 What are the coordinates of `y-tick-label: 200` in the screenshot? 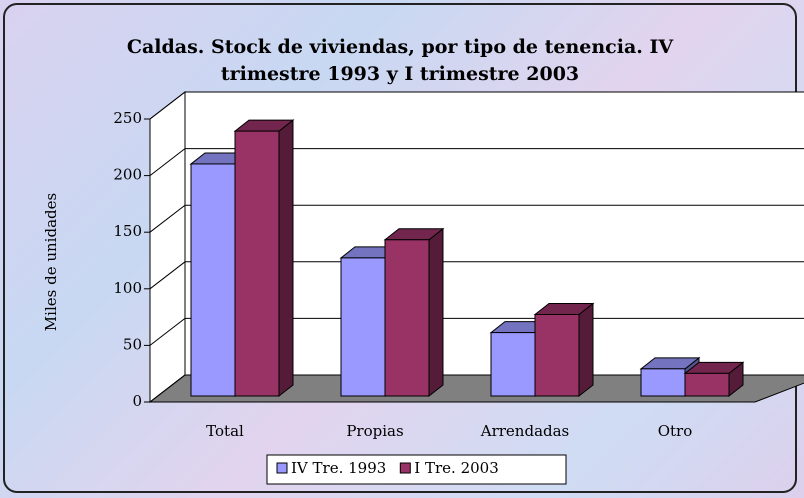 It's located at (127, 175).